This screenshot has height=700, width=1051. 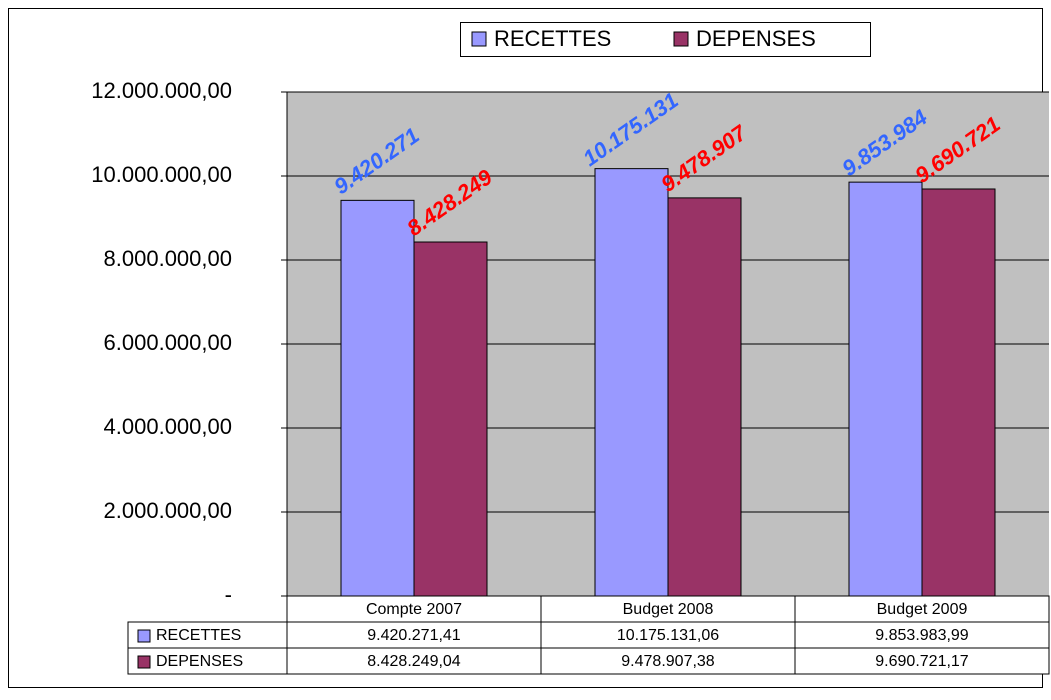 I want to click on table-cell: 9.690.721,17, so click(x=922, y=661).